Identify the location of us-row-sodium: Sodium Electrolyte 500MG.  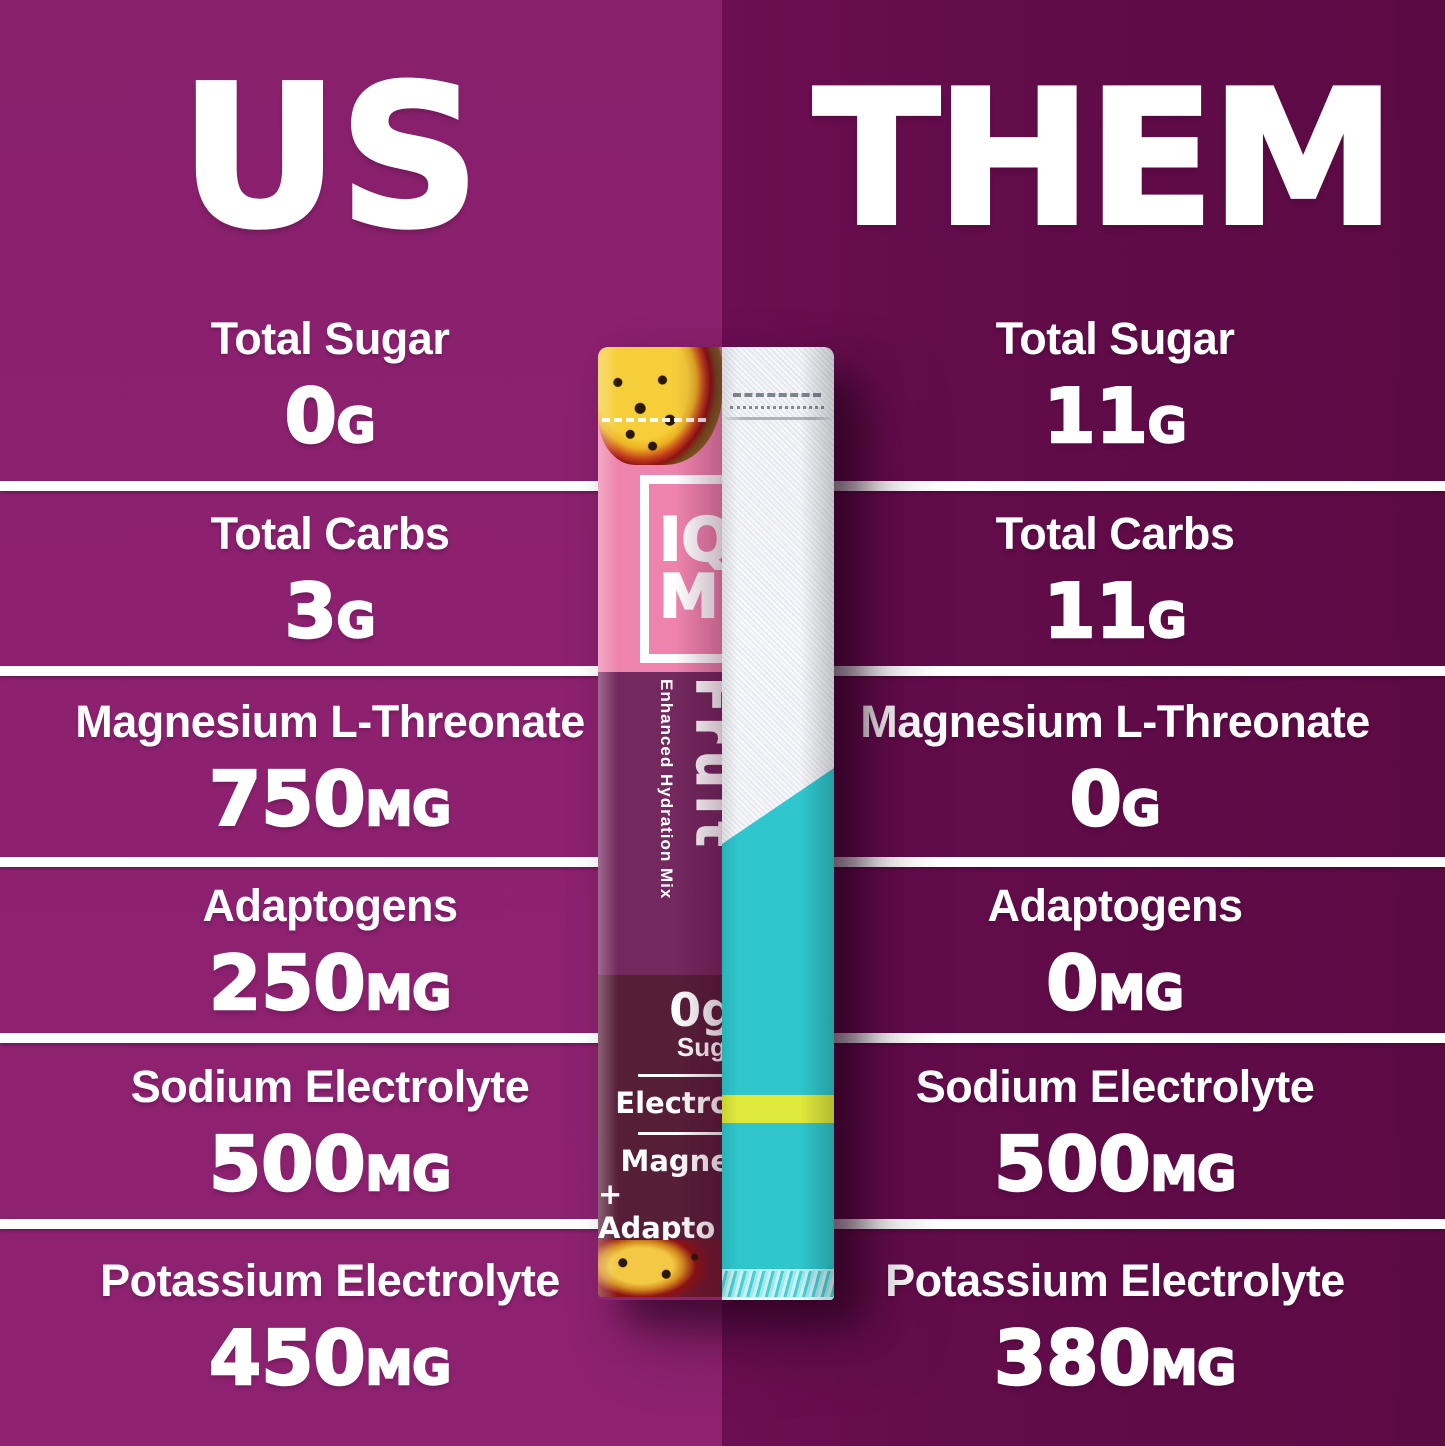
(330, 1131).